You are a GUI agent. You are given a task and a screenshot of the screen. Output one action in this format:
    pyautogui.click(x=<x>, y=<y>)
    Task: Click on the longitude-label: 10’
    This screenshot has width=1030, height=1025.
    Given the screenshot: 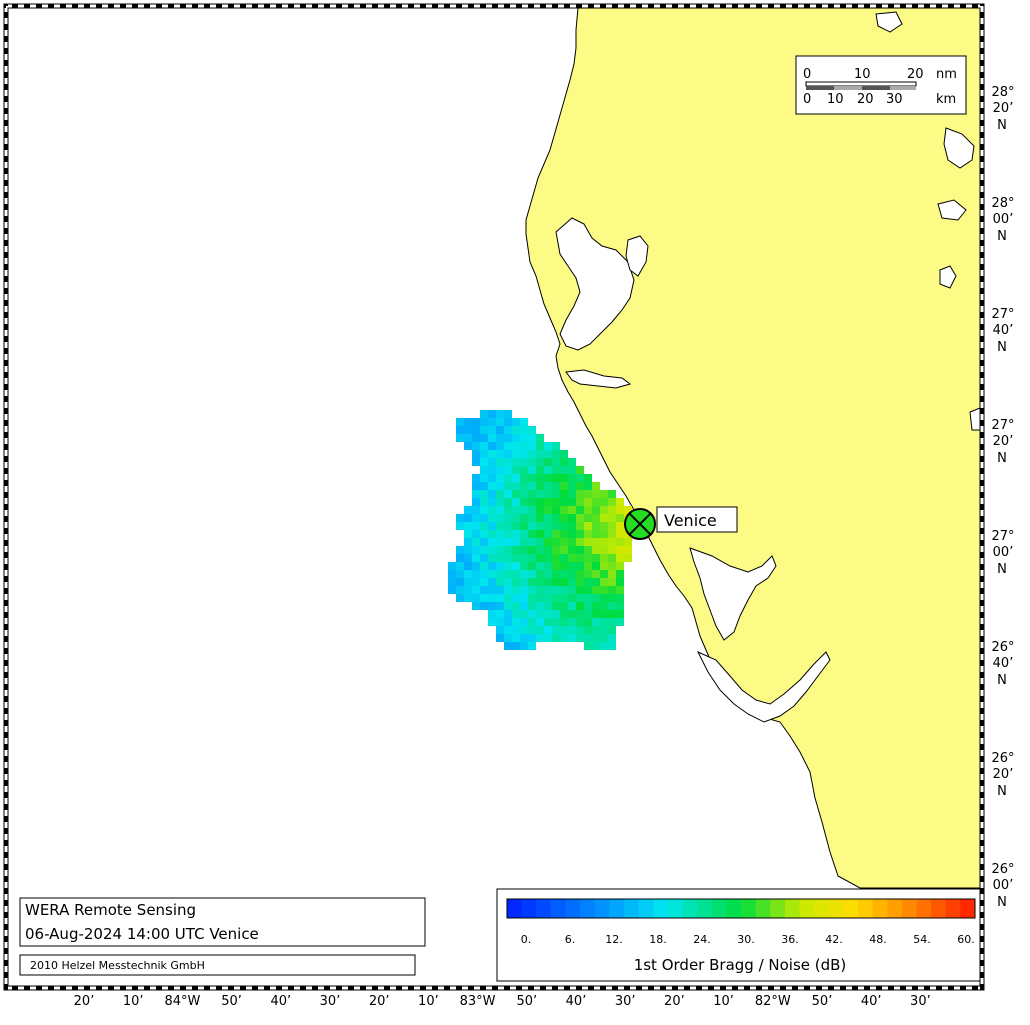 What is the action you would take?
    pyautogui.click(x=428, y=1001)
    